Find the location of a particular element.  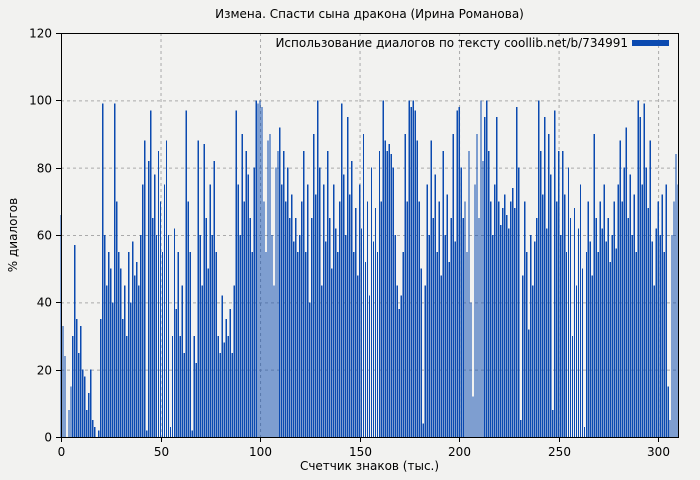

x-tick-label: 150 is located at coordinates (360, 452).